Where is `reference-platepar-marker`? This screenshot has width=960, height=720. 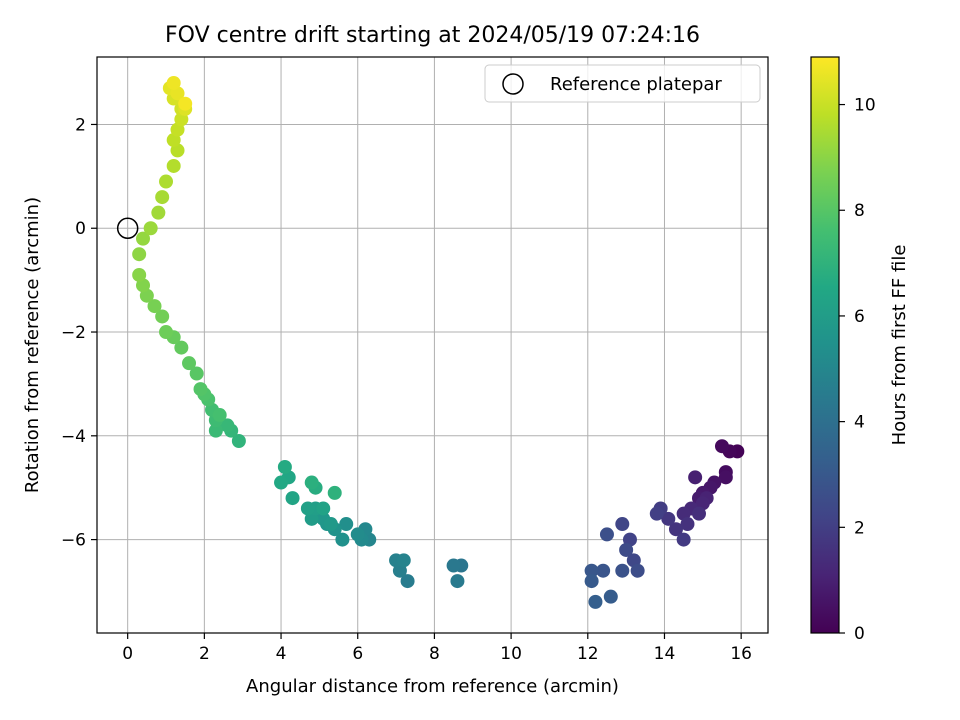 reference-platepar-marker is located at coordinates (127, 228).